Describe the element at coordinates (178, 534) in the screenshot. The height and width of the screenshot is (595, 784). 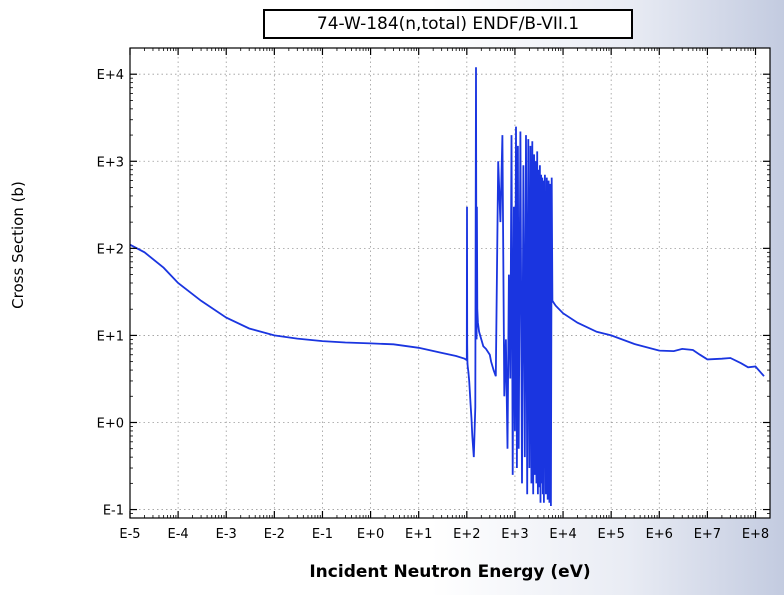
I see `x-tick-label: E-4` at that location.